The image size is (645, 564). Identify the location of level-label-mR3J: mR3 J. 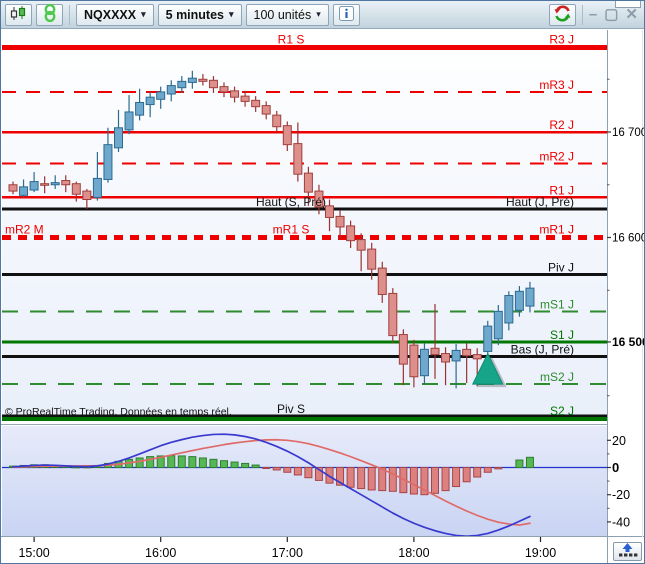
(556, 85).